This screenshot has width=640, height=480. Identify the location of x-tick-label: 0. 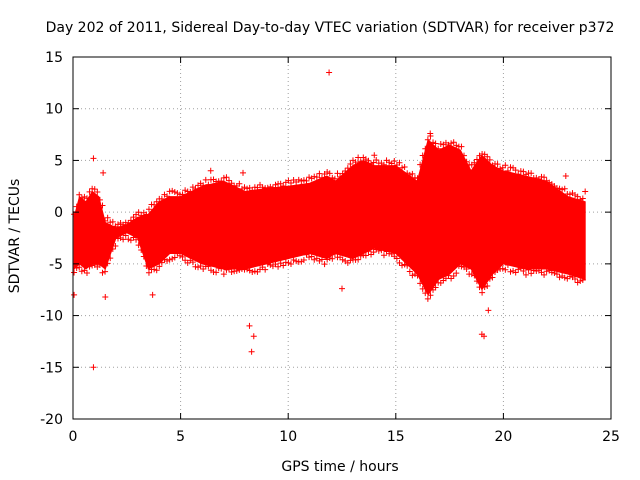
(73, 437).